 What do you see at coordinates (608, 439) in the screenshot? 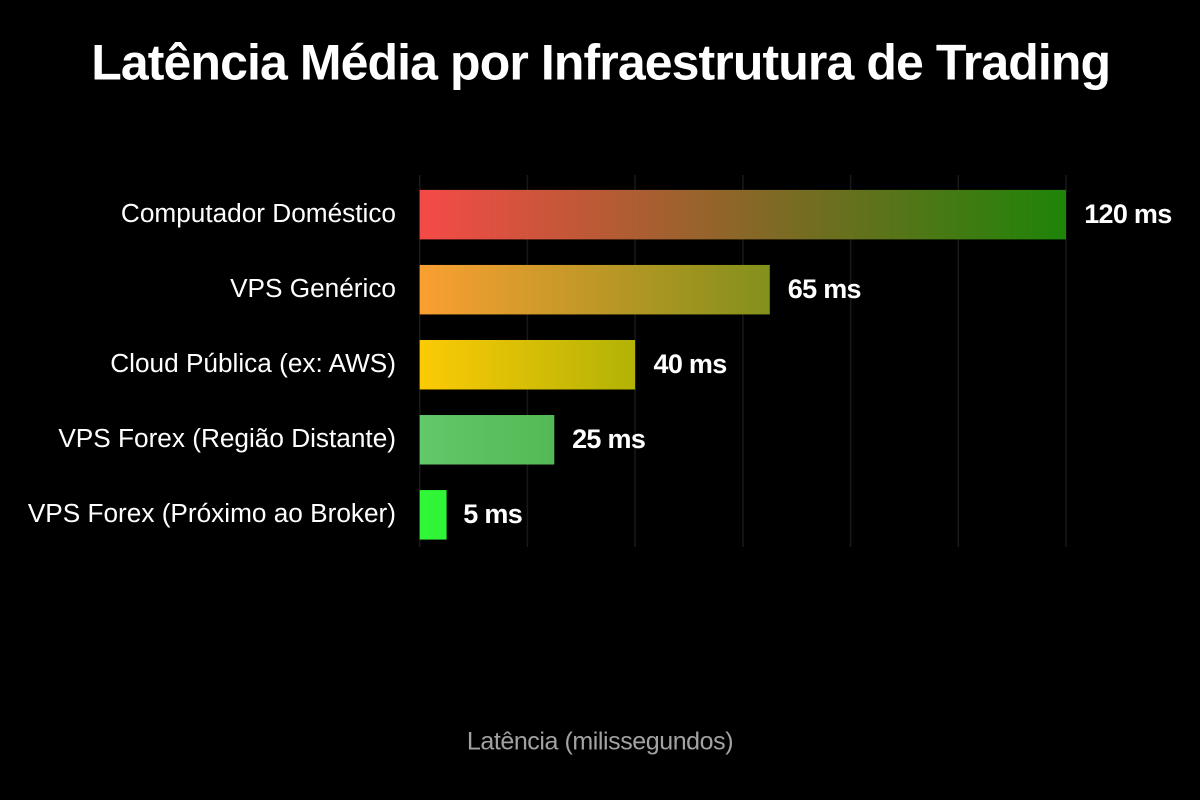
I see `svg-text: 25 ms` at bounding box center [608, 439].